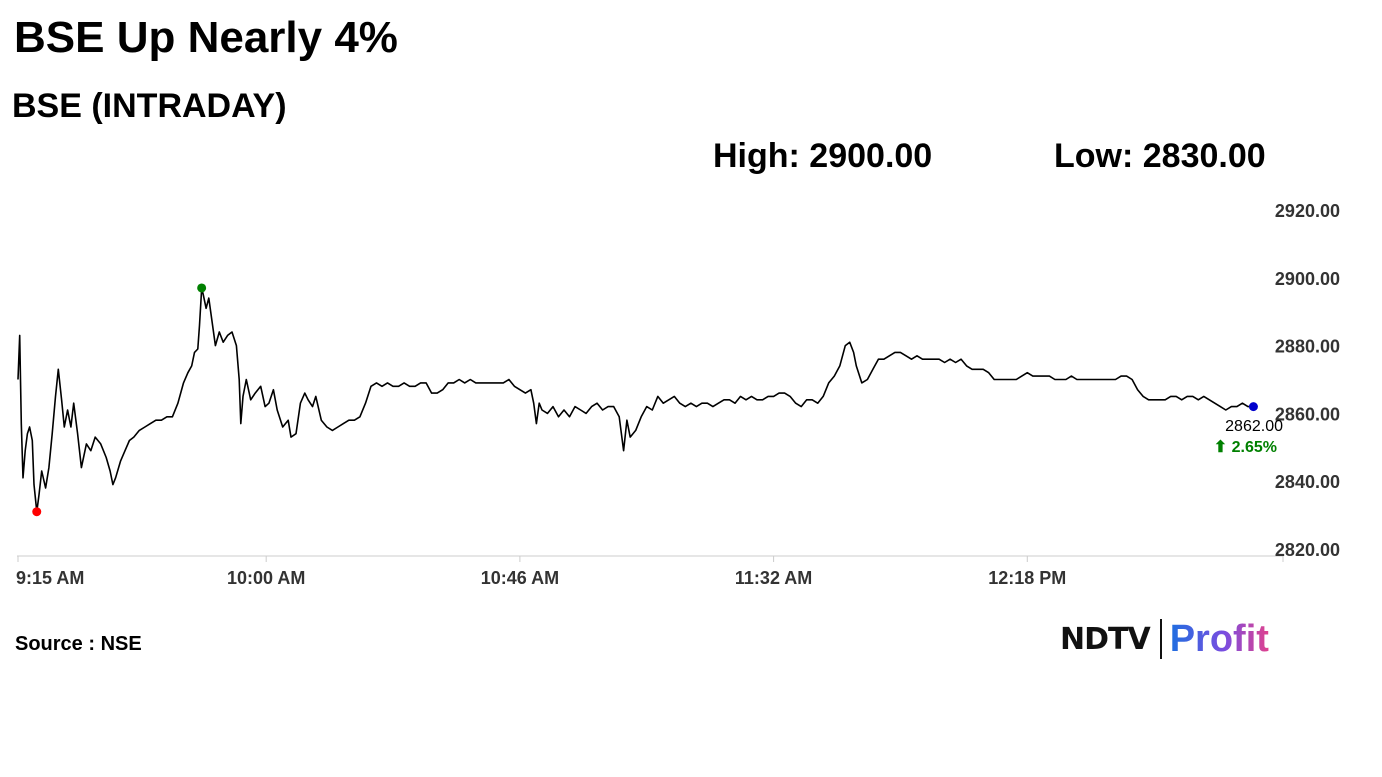  What do you see at coordinates (1307, 414) in the screenshot?
I see `y-tick-label: 2860.00` at bounding box center [1307, 414].